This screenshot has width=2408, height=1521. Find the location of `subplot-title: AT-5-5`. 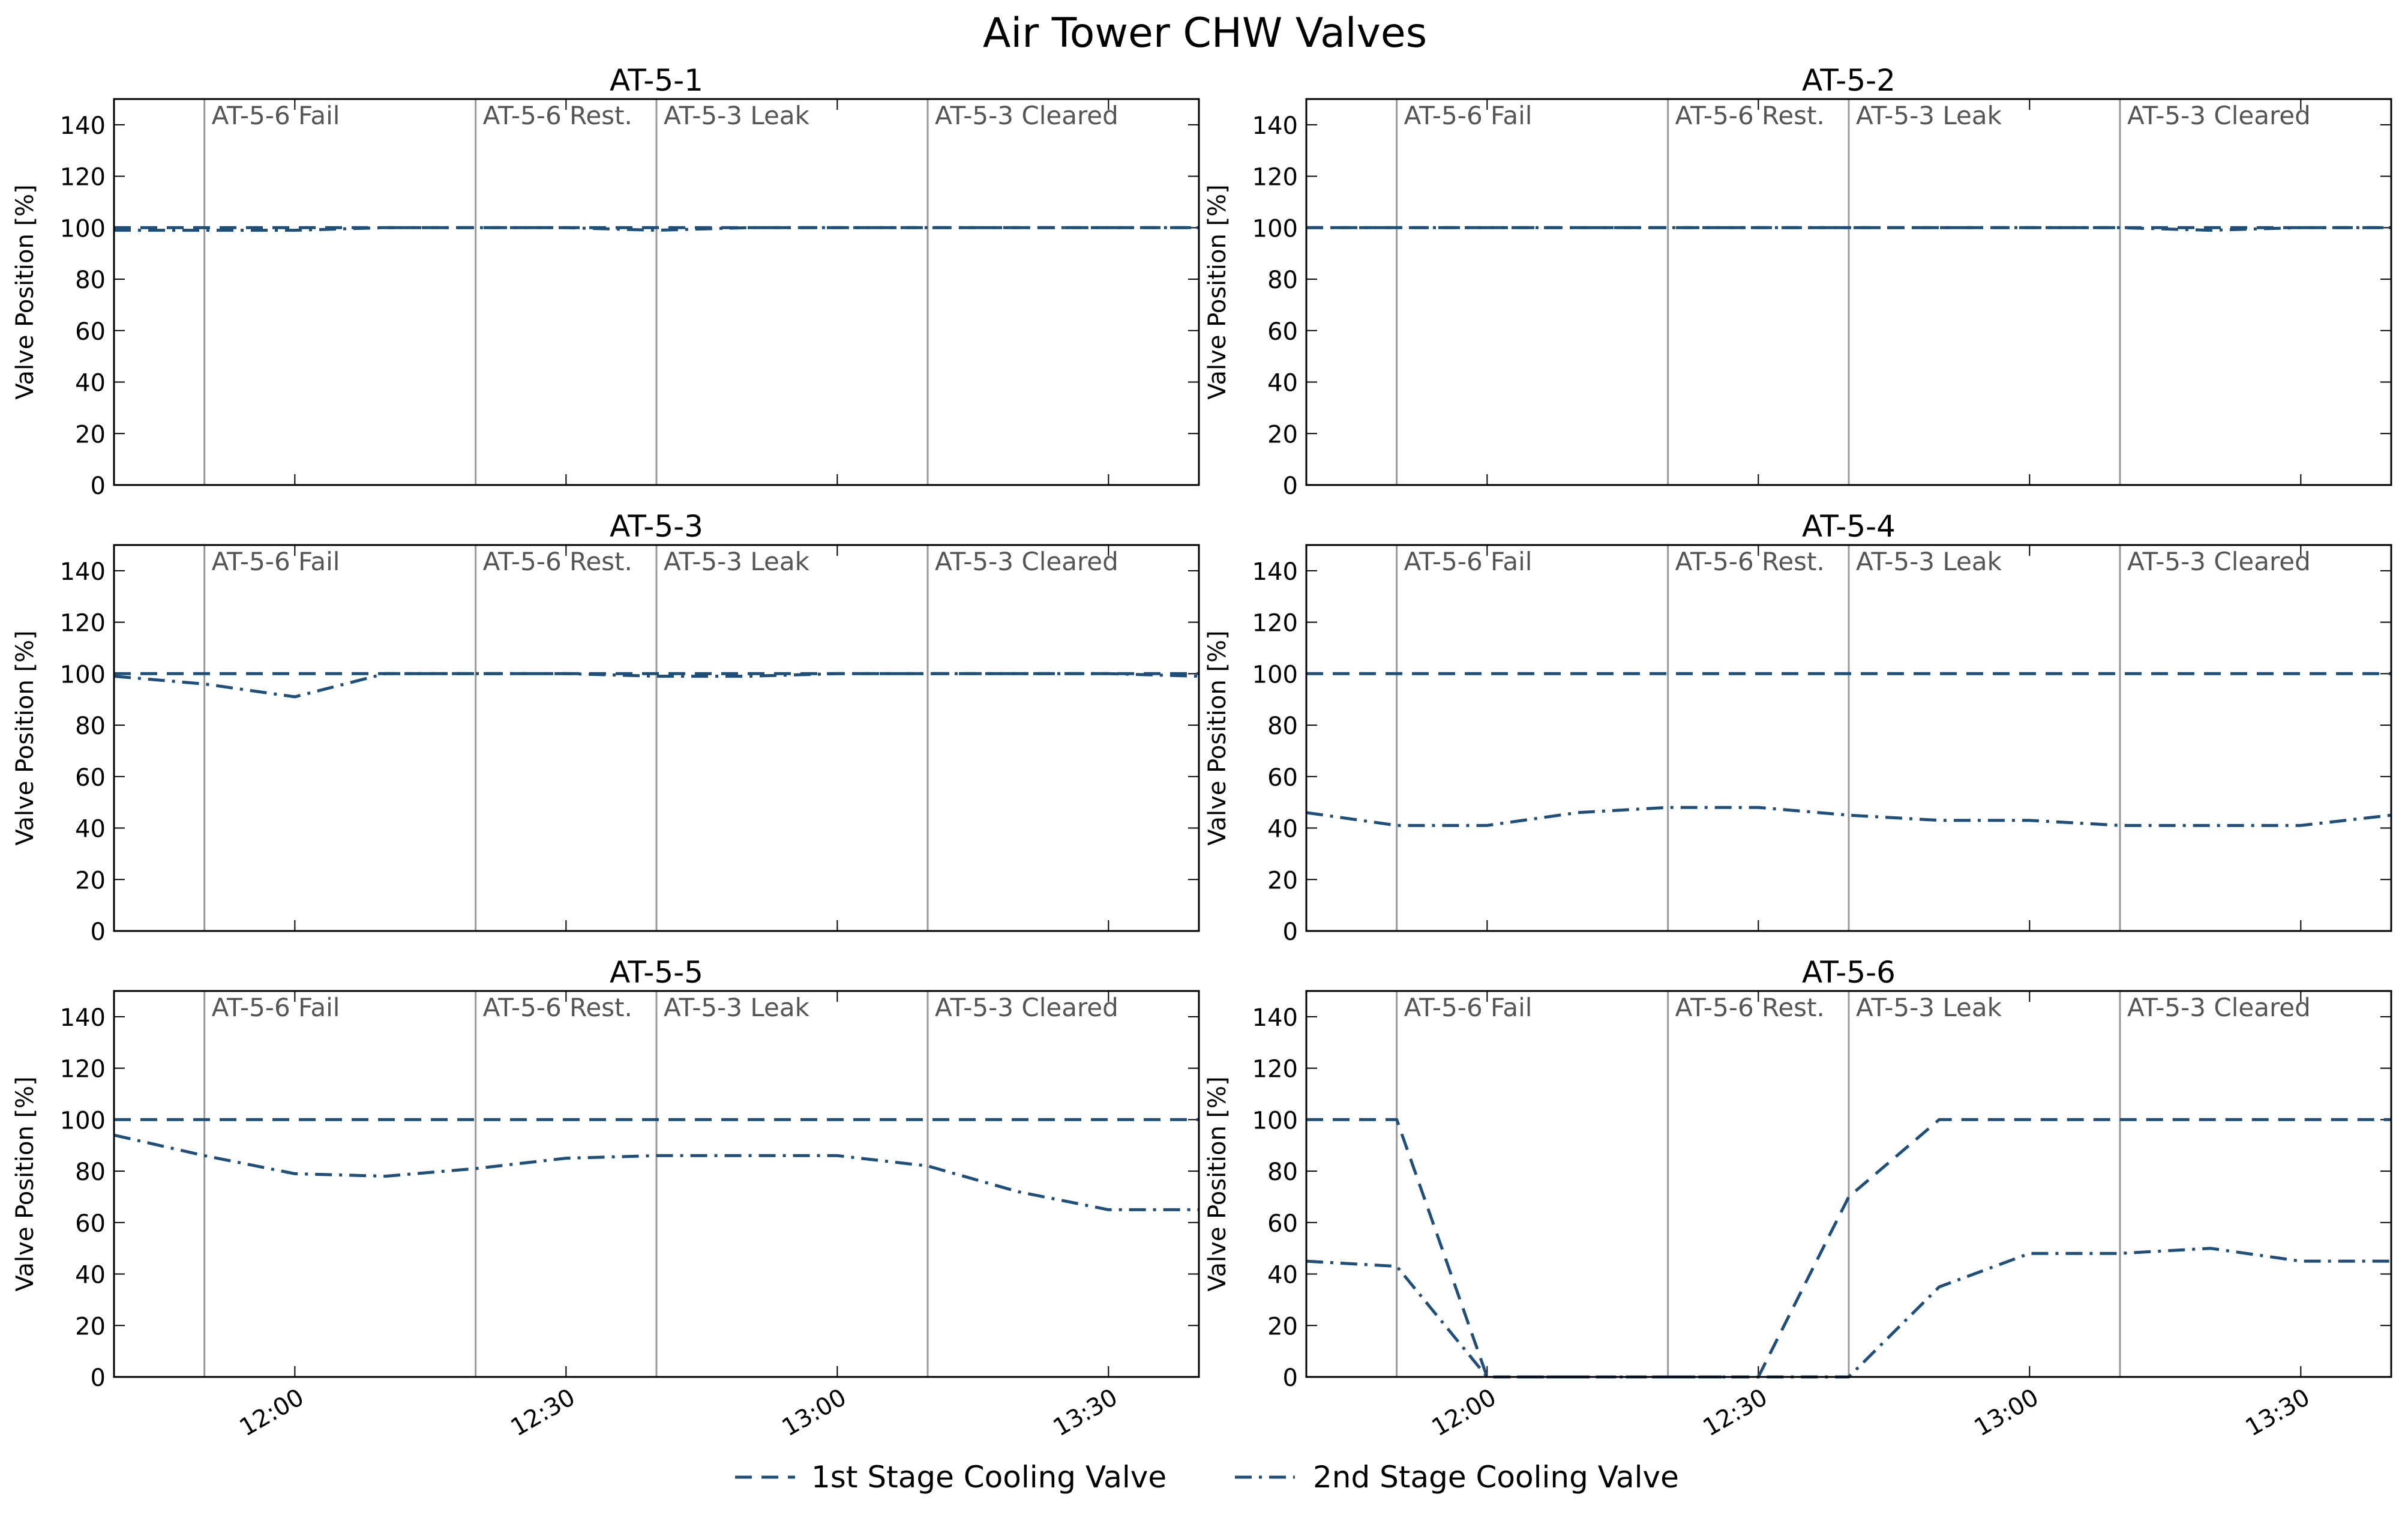

subplot-title: AT-5-5 is located at coordinates (656, 972).